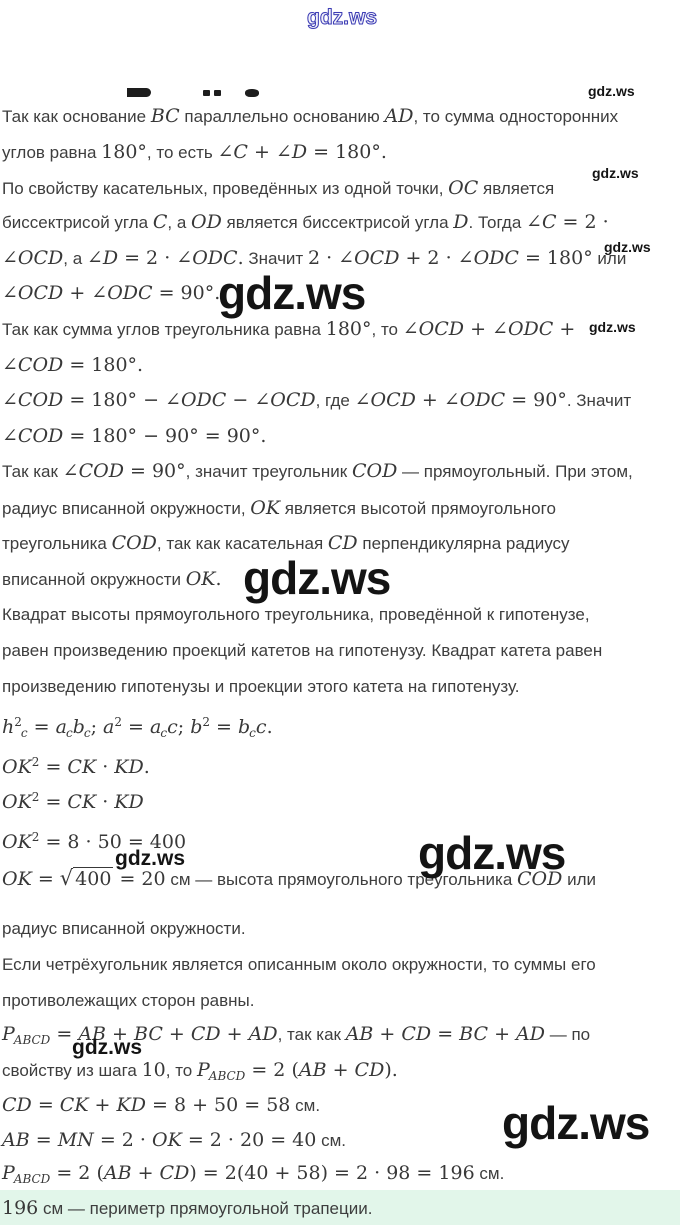  I want to click on math-text: ∠OCD + ∠ODC +, so click(489, 329).